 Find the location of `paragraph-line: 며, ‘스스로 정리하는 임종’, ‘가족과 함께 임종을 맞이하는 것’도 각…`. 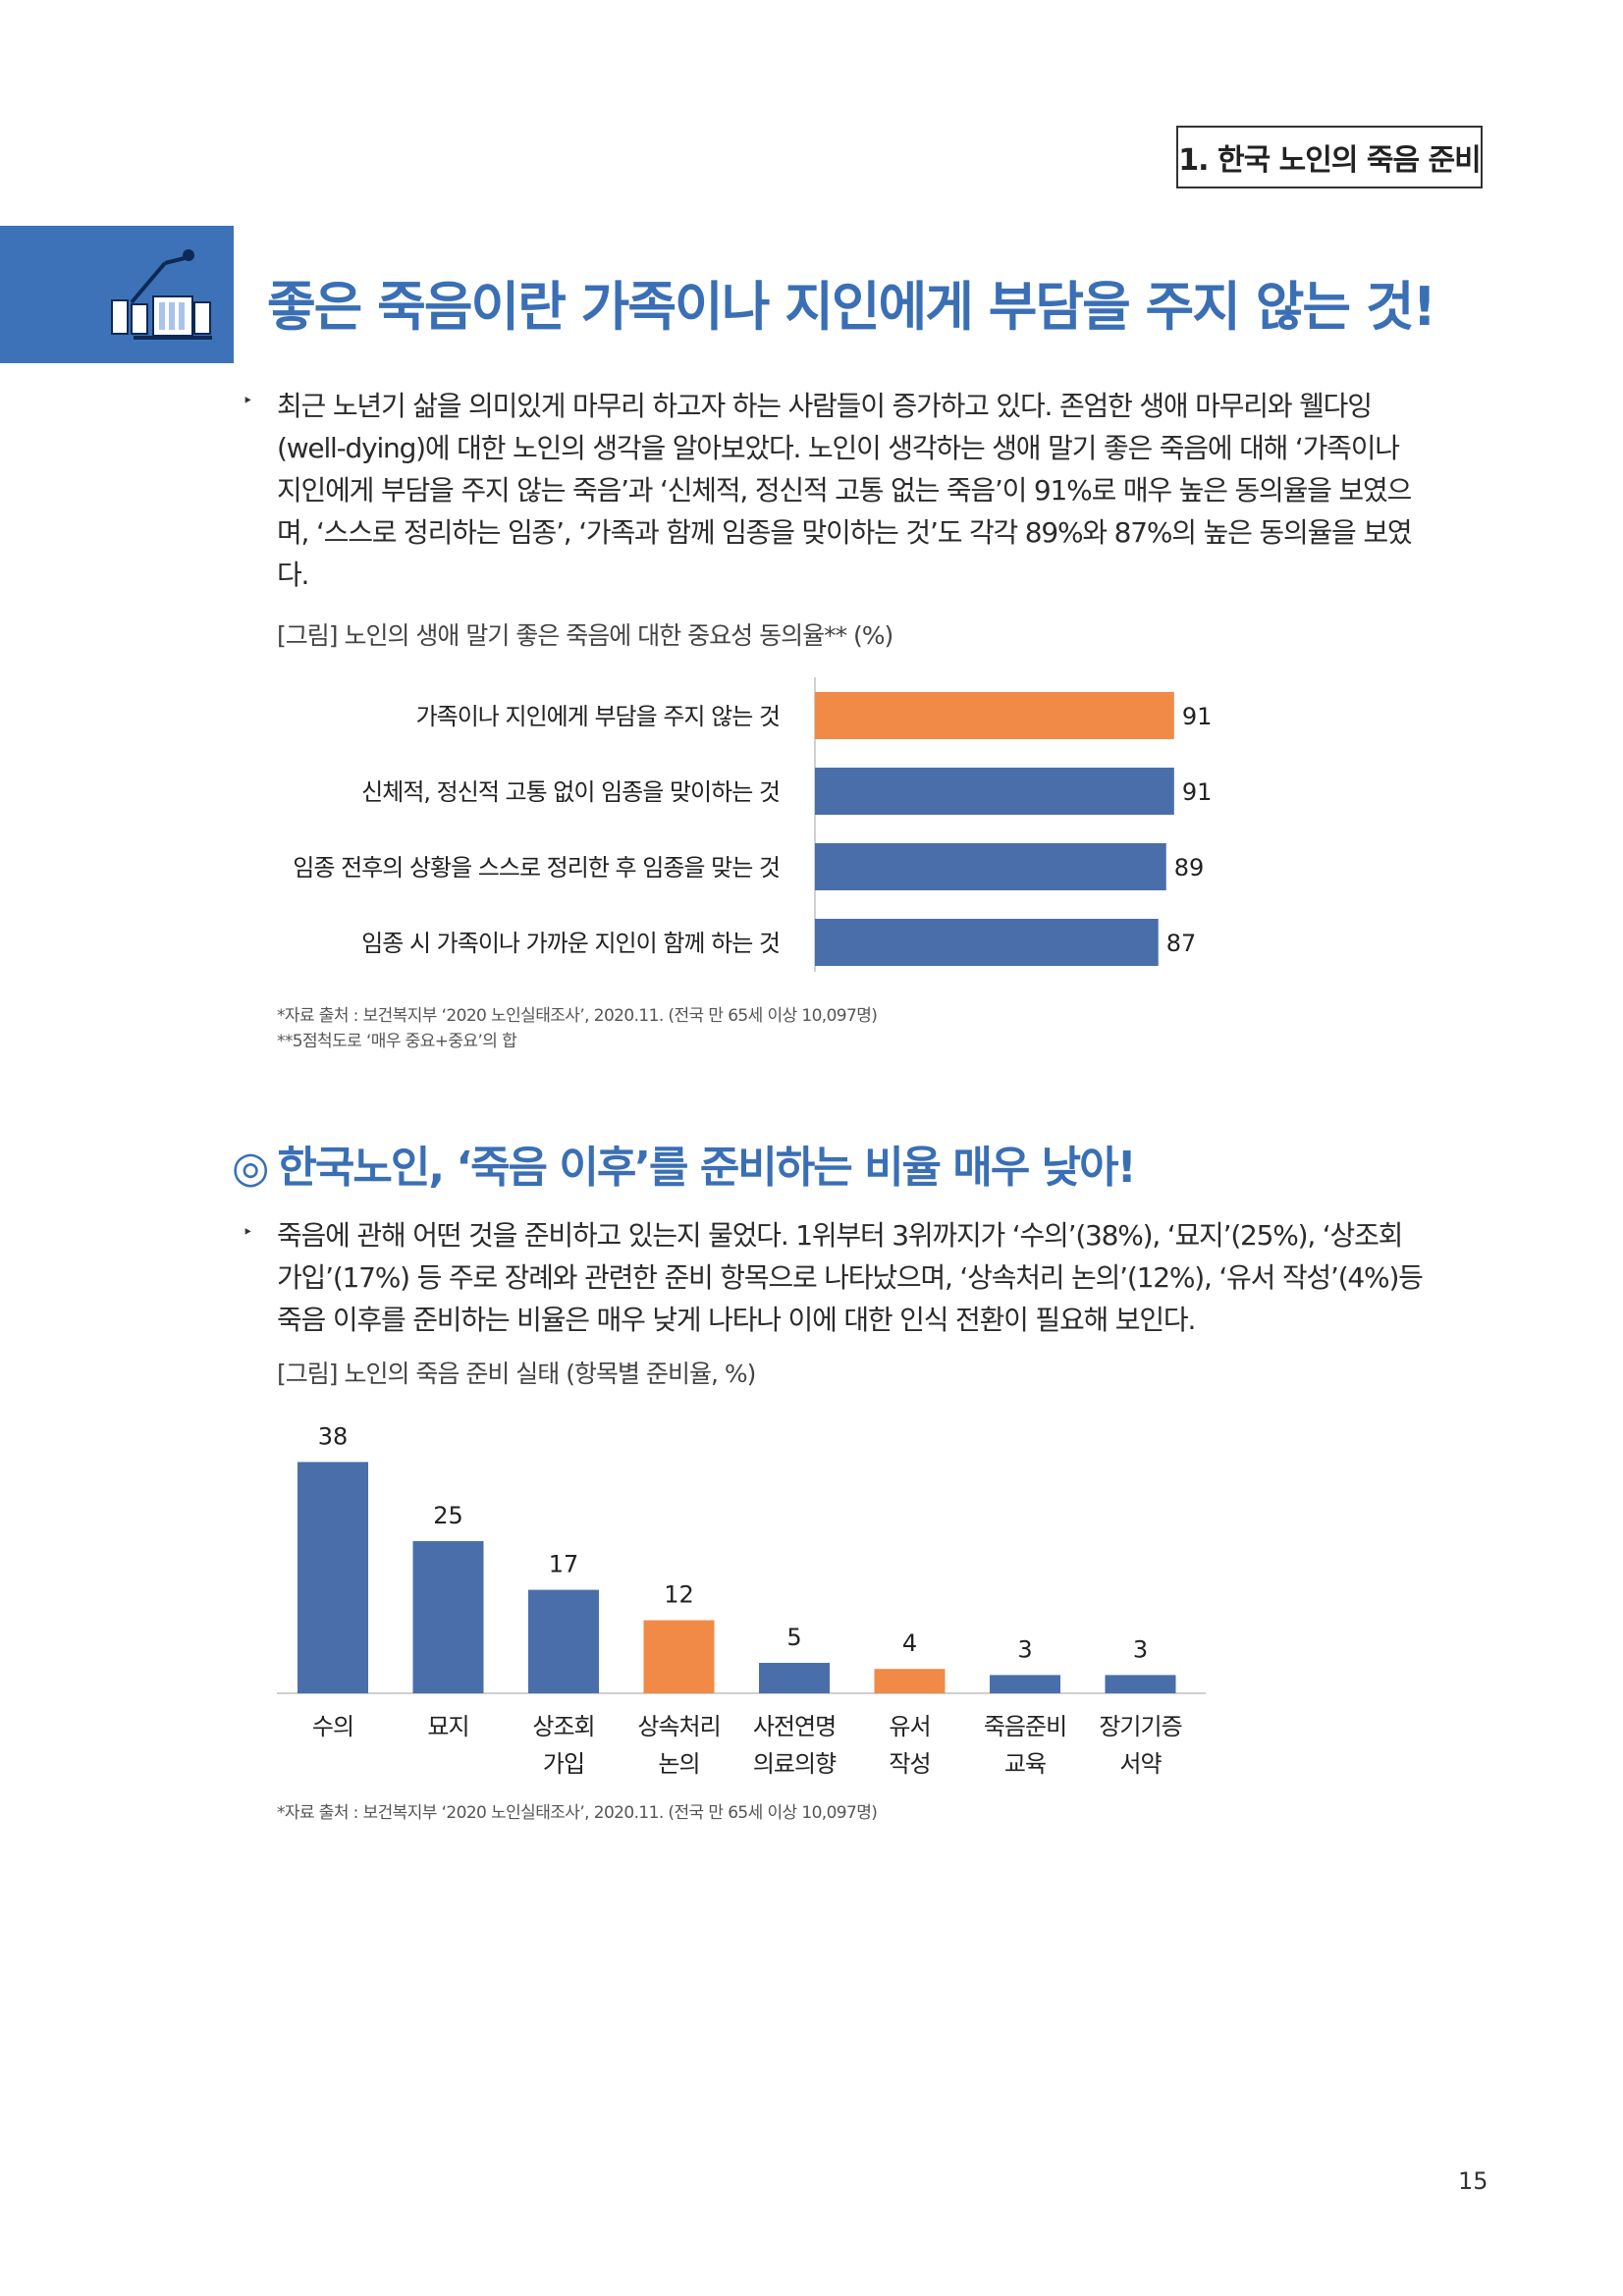

paragraph-line: 며, ‘스스로 정리하는 임종’, ‘가족과 함께 임종을 맞이하는 것’도 각… is located at coordinates (845, 532).